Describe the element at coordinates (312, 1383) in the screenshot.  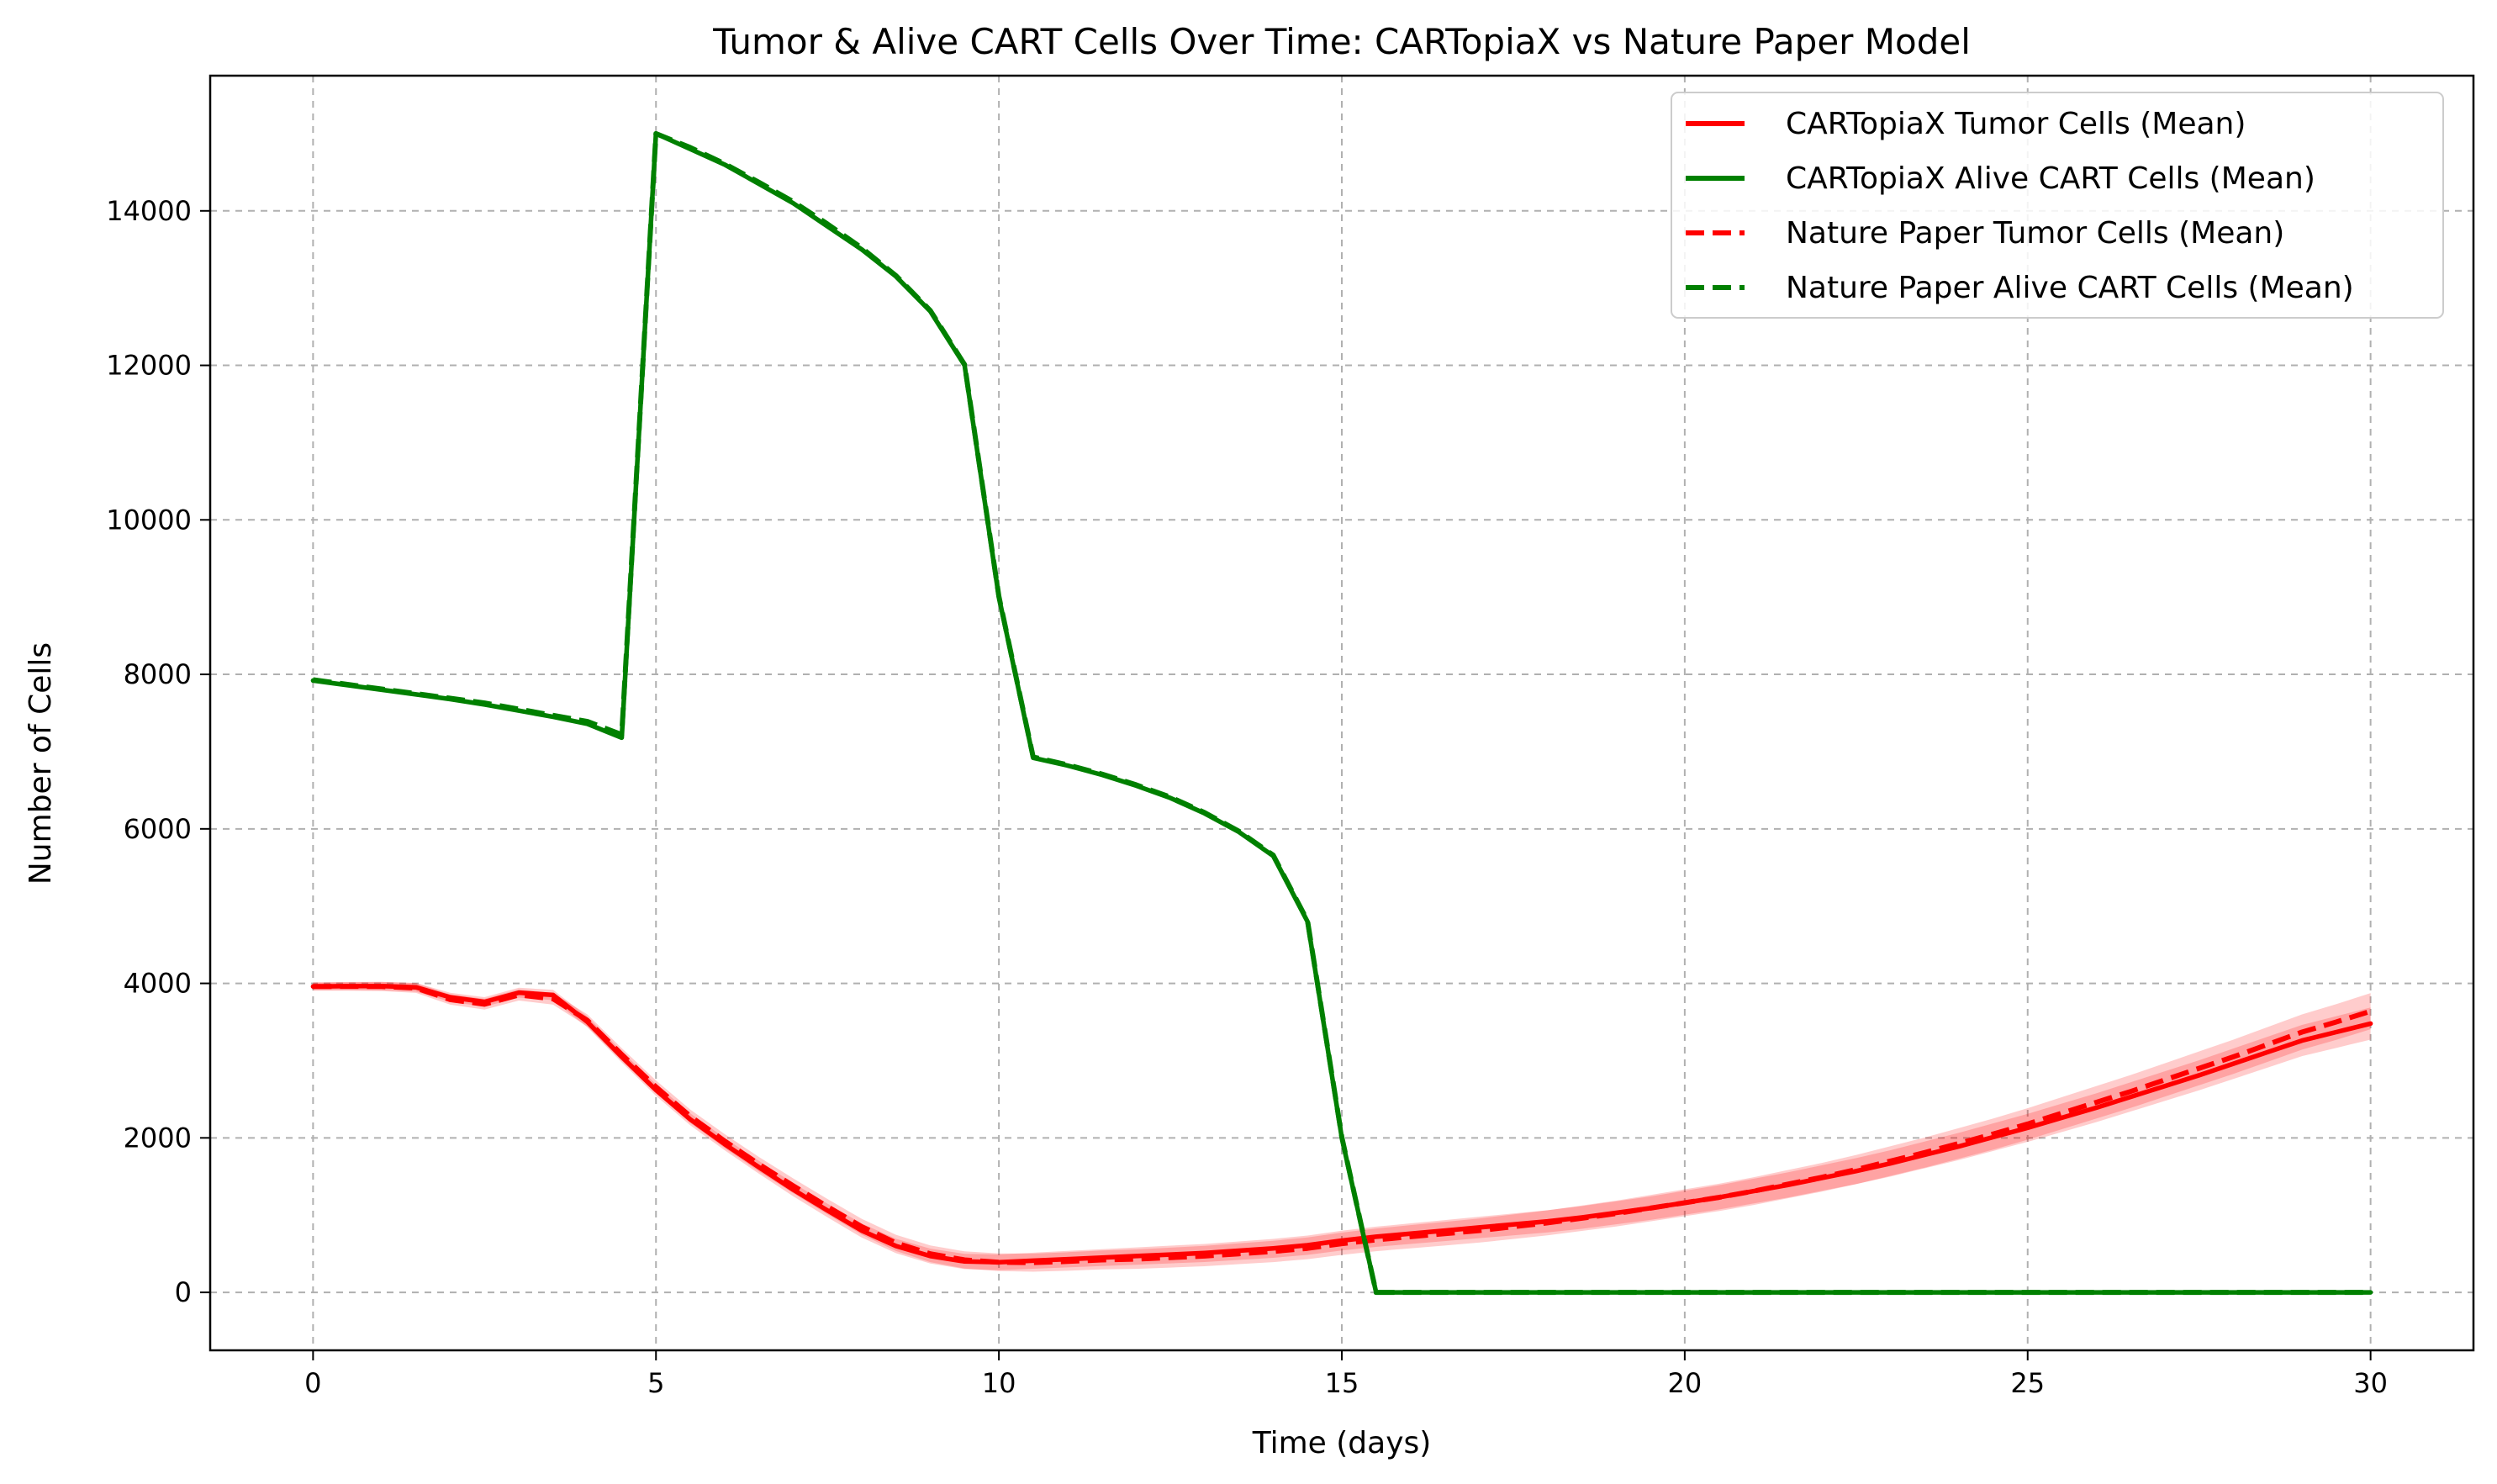
I see `x-tick-label: 0` at that location.